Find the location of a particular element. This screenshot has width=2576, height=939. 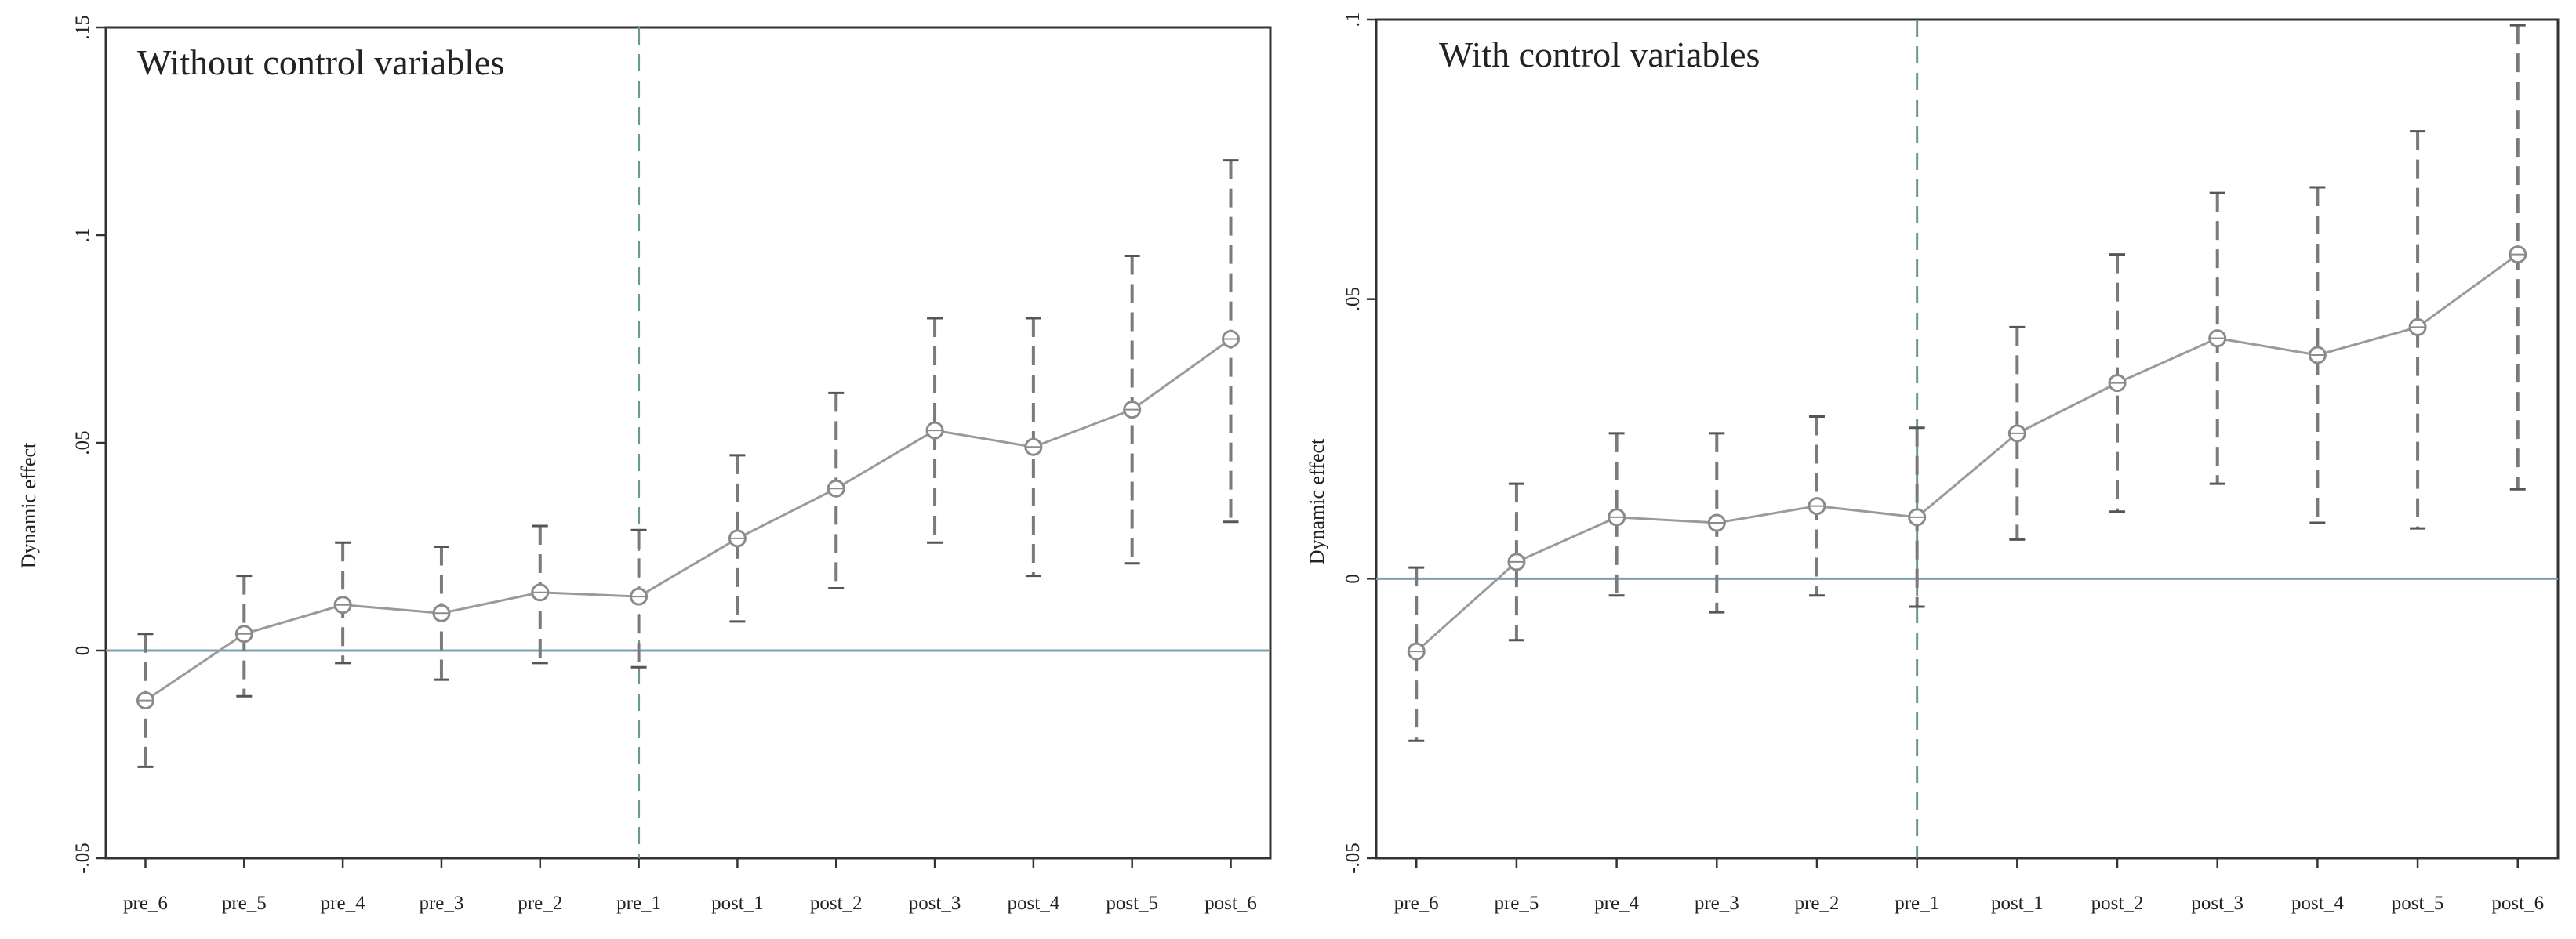

panel-title: With control variables is located at coordinates (1599, 54).